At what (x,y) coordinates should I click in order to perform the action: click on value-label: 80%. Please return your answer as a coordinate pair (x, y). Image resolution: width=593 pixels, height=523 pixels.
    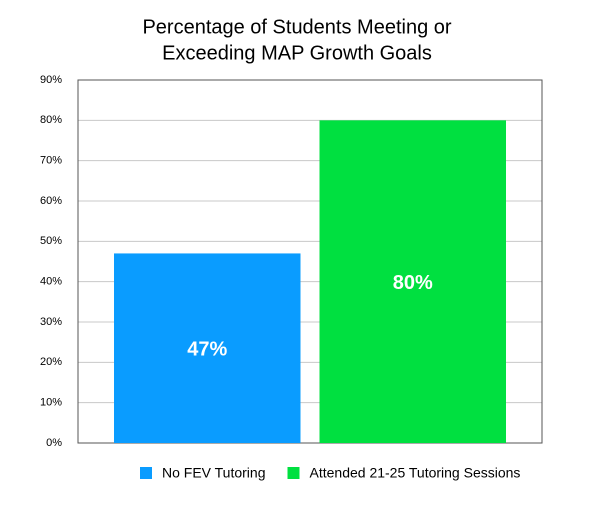
    Looking at the image, I should click on (413, 283).